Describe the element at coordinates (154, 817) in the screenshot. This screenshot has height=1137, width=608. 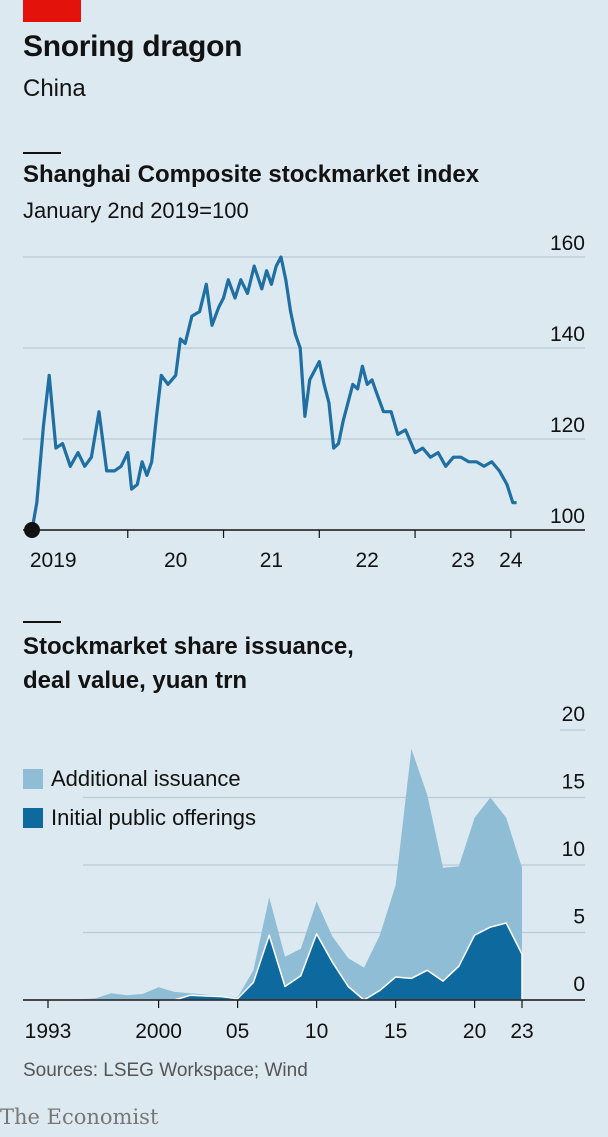
I see `legend-ipo-label: Initial public offerings` at that location.